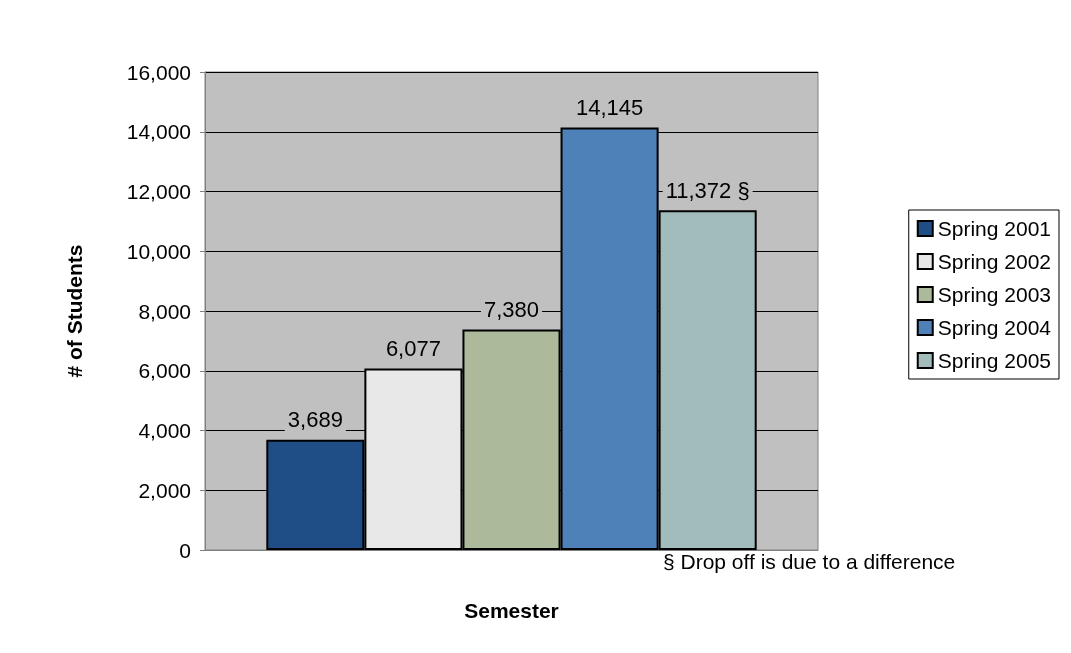 This screenshot has height=653, width=1071. What do you see at coordinates (511, 310) in the screenshot?
I see `data-label: 7,380` at bounding box center [511, 310].